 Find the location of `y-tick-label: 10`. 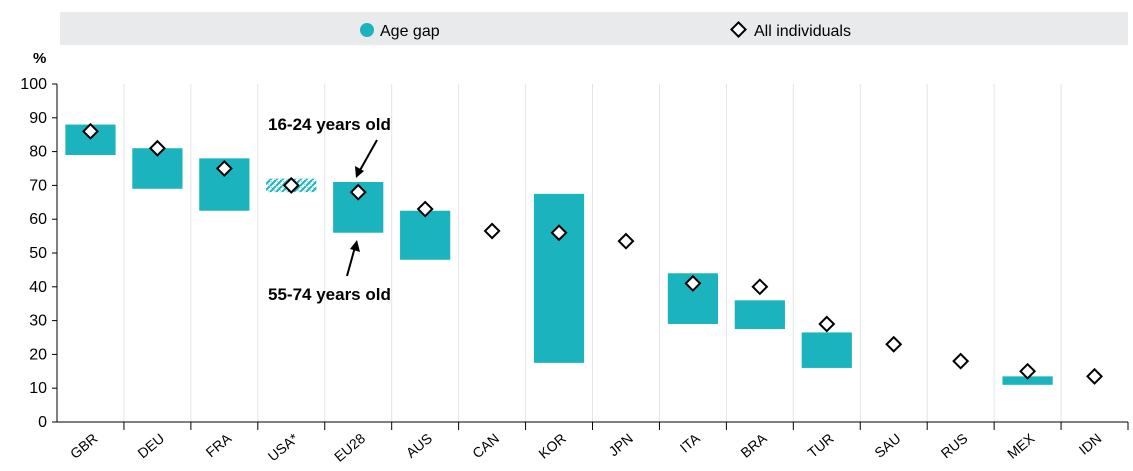

y-tick-label: 10 is located at coordinates (38, 388).